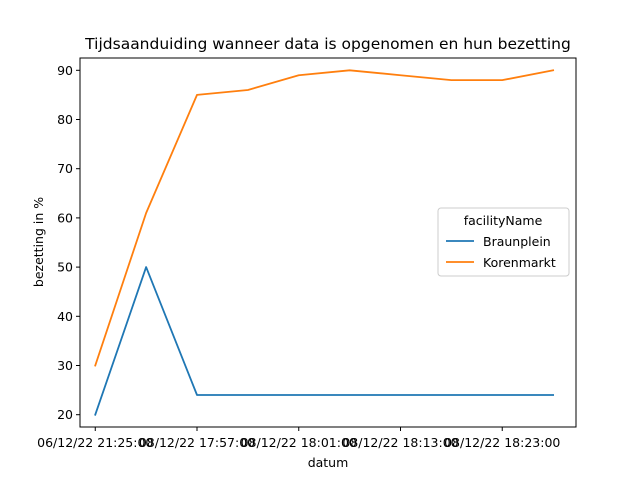  Describe the element at coordinates (65, 70) in the screenshot. I see `y-tick-label: 90` at that location.